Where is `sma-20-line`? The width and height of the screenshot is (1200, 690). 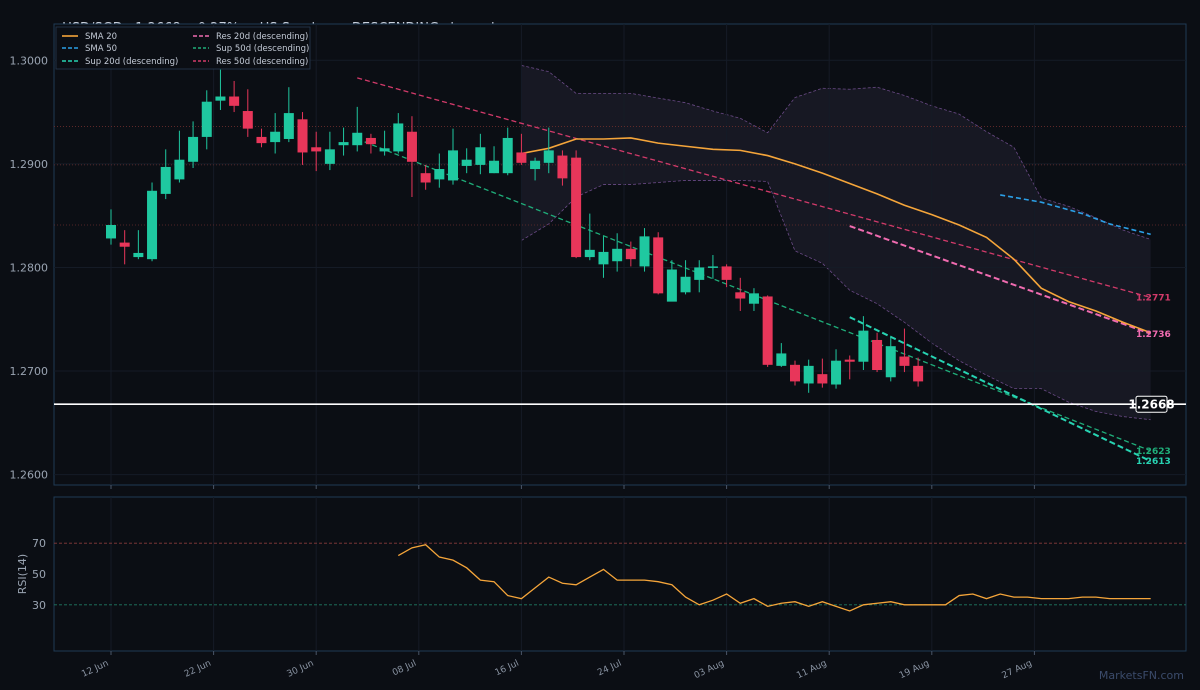 sma-20-line is located at coordinates (836, 235).